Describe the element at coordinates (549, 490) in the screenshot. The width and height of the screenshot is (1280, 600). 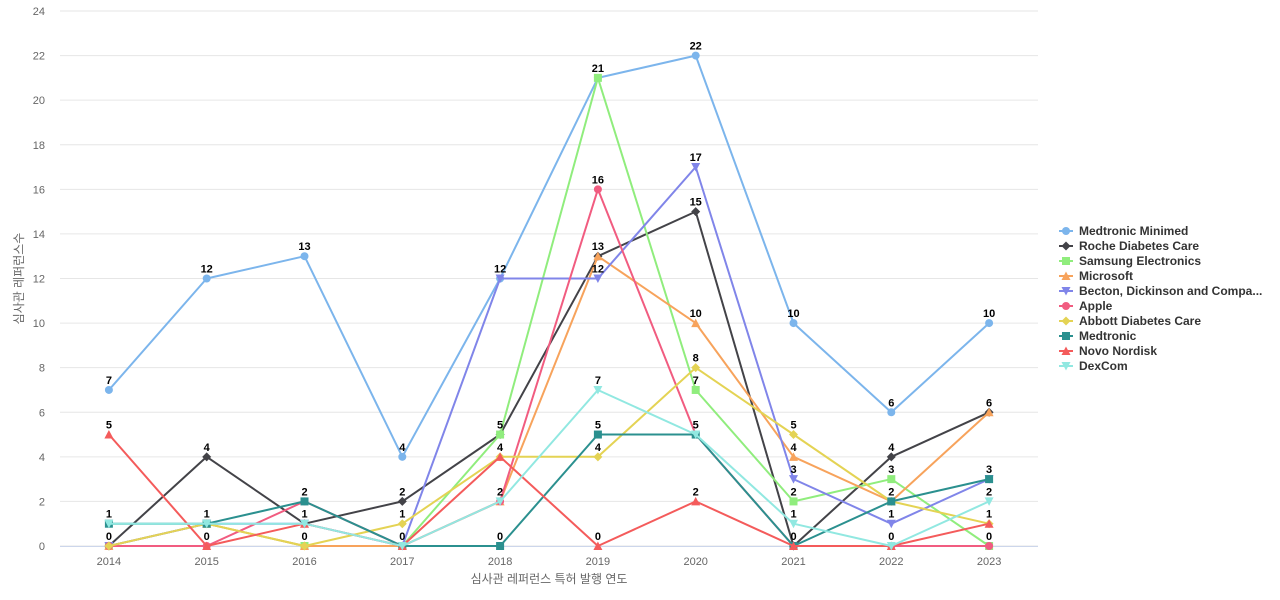
I see `series-line` at that location.